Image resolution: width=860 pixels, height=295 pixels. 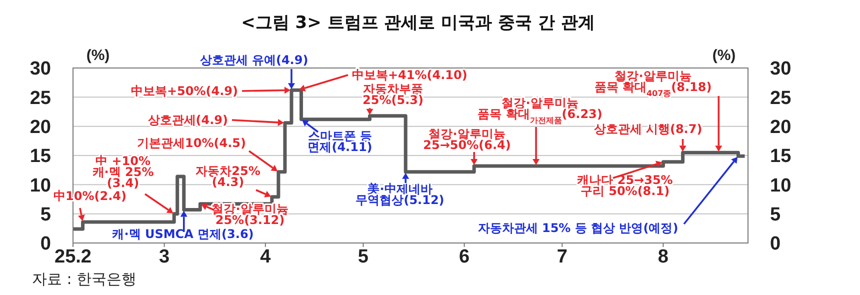 What do you see at coordinates (781, 98) in the screenshot?
I see `y2-tick-label: 25` at bounding box center [781, 98].